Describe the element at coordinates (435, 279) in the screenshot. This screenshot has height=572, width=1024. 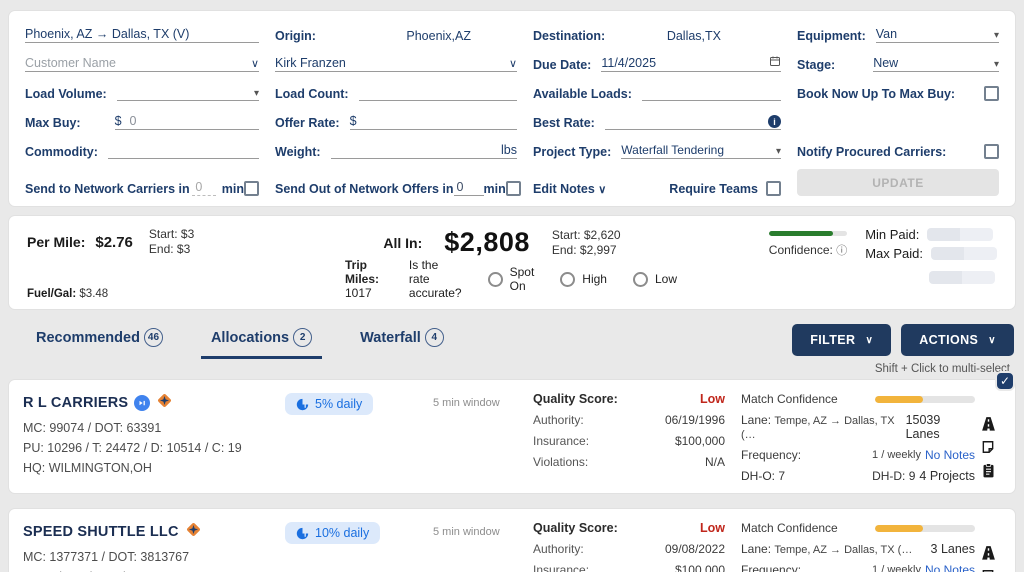
I see `rate-accuracy-question: Is the rate accurate?` at that location.